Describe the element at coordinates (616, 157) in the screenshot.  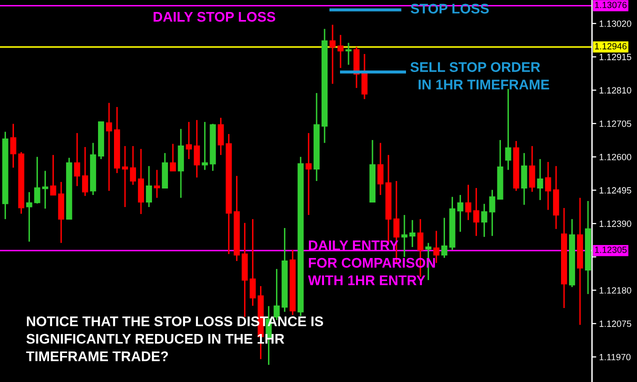
I see `y-tick-label: 1.12600` at that location.